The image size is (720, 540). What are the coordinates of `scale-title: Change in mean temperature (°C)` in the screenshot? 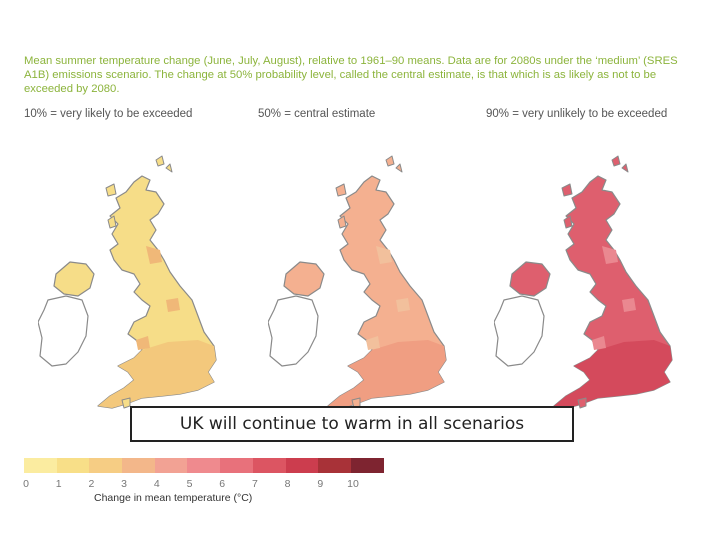 It's located at (173, 498).